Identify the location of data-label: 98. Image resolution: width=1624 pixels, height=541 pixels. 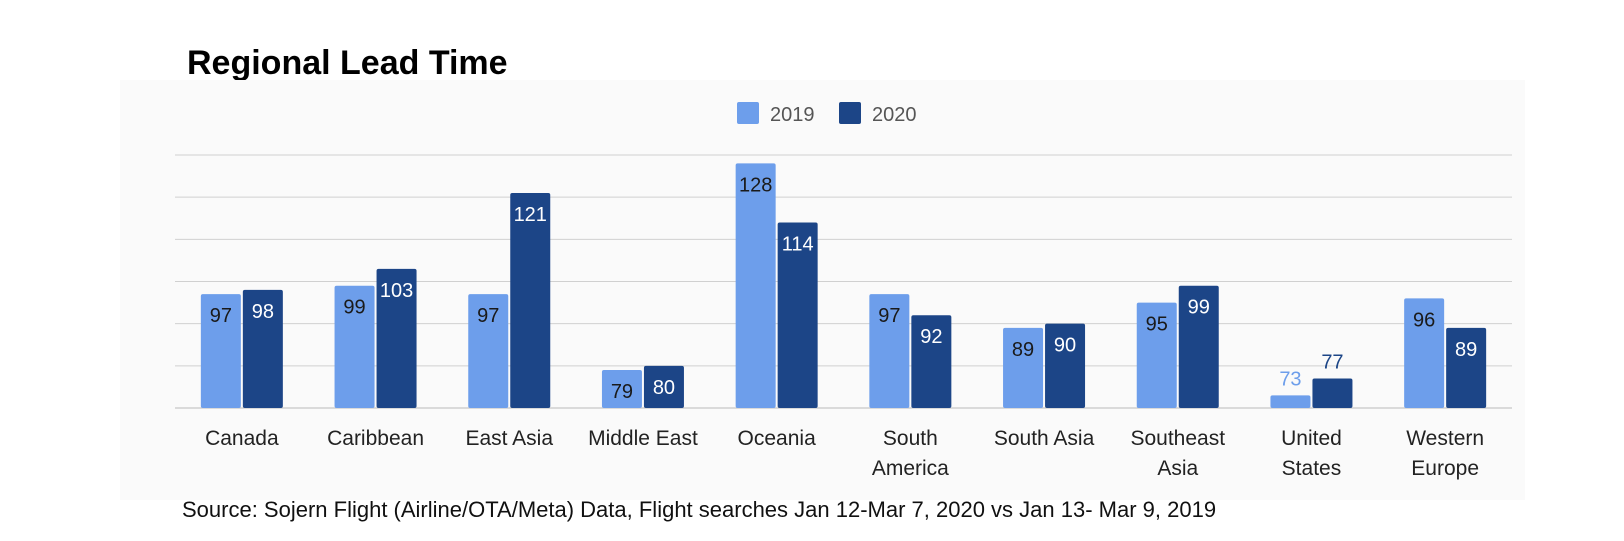
(263, 312).